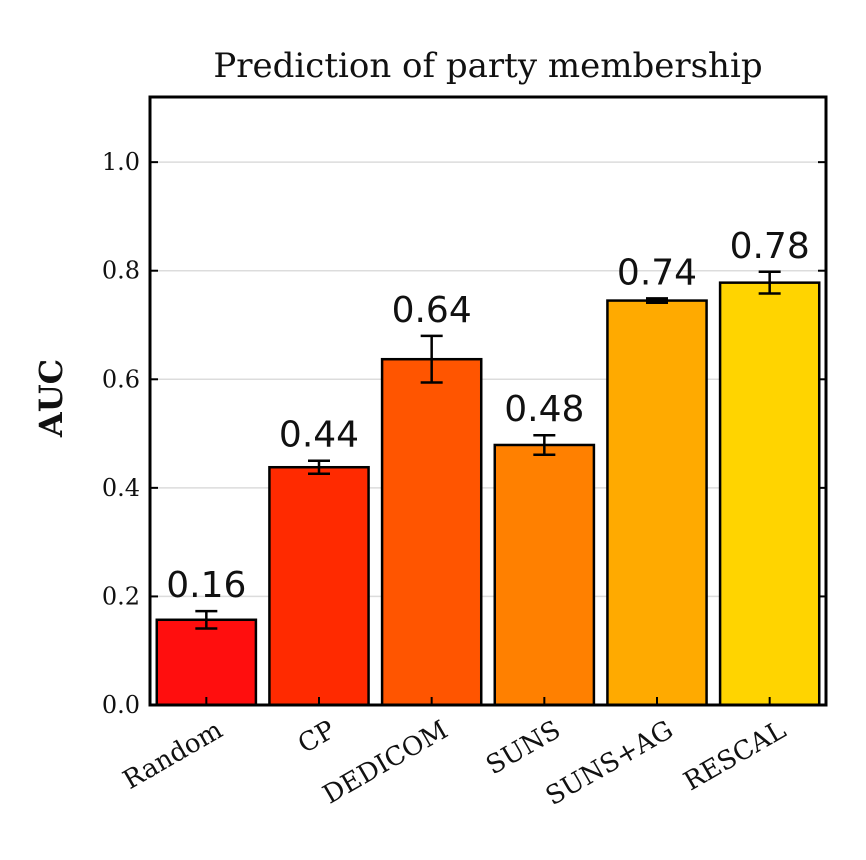 The height and width of the screenshot is (860, 866). Describe the element at coordinates (610, 763) in the screenshot. I see `x-tick-label: SUNS+AG` at that location.